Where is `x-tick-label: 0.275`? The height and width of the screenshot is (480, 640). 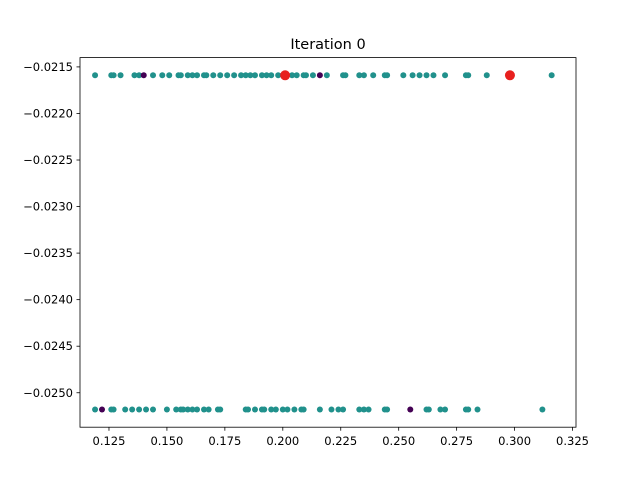
x-tick-label: 0.275 is located at coordinates (456, 441).